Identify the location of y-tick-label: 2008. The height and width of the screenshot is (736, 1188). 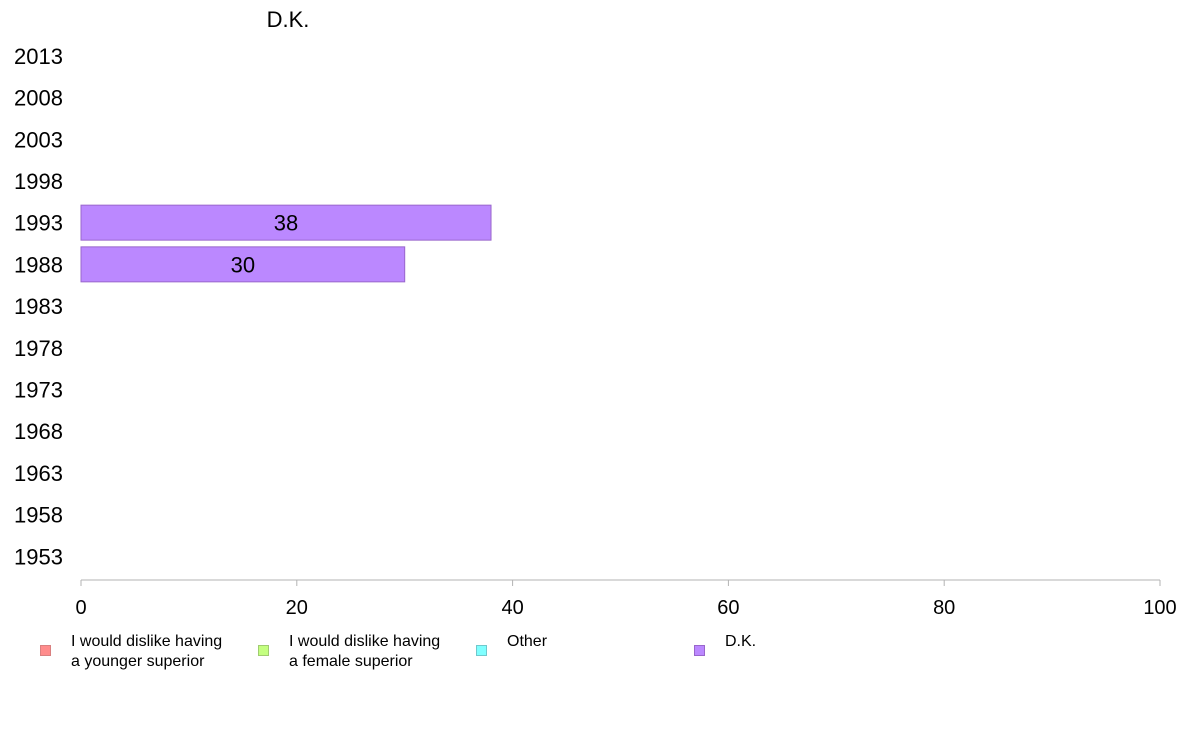
(38, 98).